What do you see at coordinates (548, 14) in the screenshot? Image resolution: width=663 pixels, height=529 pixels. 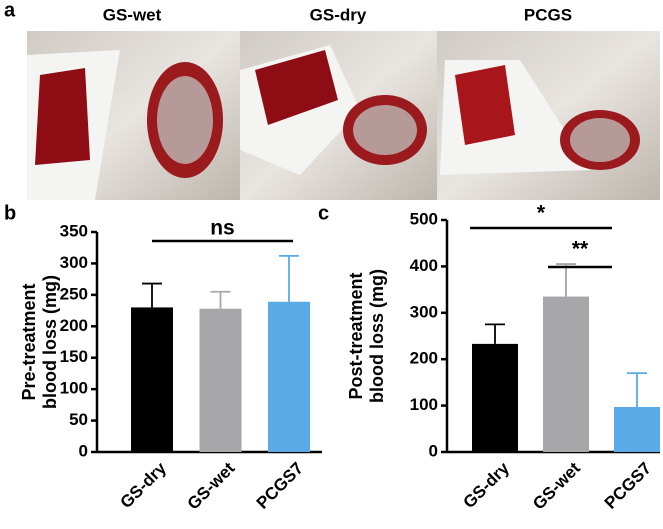 I see `photo-label: PCGS` at bounding box center [548, 14].